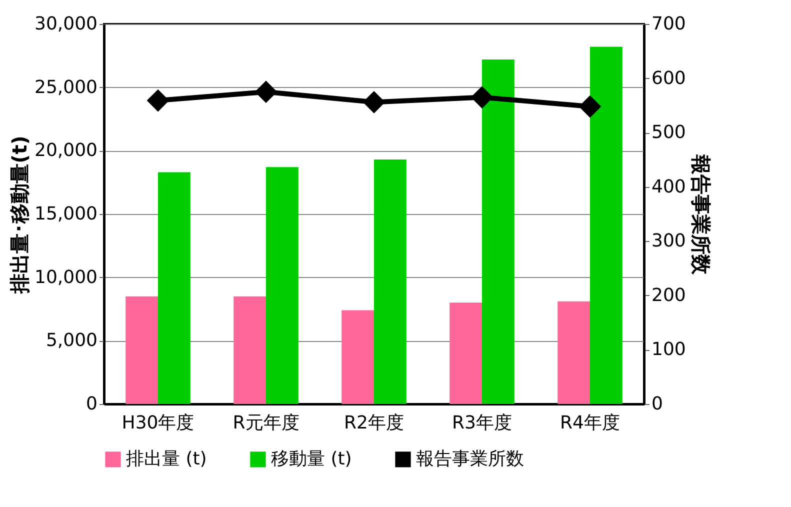  I want to click on y2-tick-label: 200, so click(669, 295).